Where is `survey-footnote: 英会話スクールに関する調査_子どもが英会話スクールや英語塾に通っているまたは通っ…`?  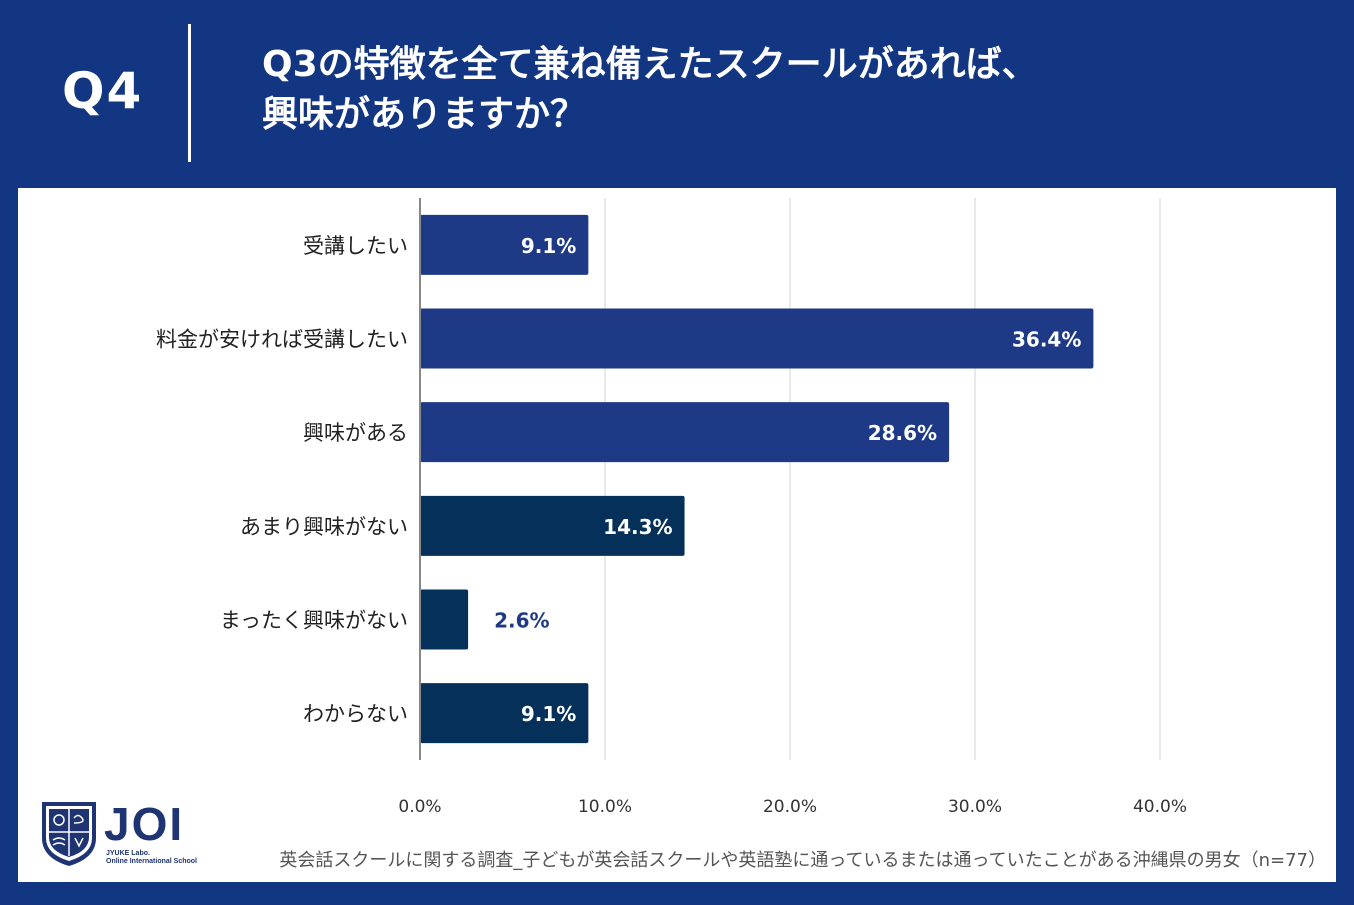 survey-footnote: 英会話スクールに関する調査_子どもが英会話スクールや英語塾に通っているまたは通っ… is located at coordinates (802, 860).